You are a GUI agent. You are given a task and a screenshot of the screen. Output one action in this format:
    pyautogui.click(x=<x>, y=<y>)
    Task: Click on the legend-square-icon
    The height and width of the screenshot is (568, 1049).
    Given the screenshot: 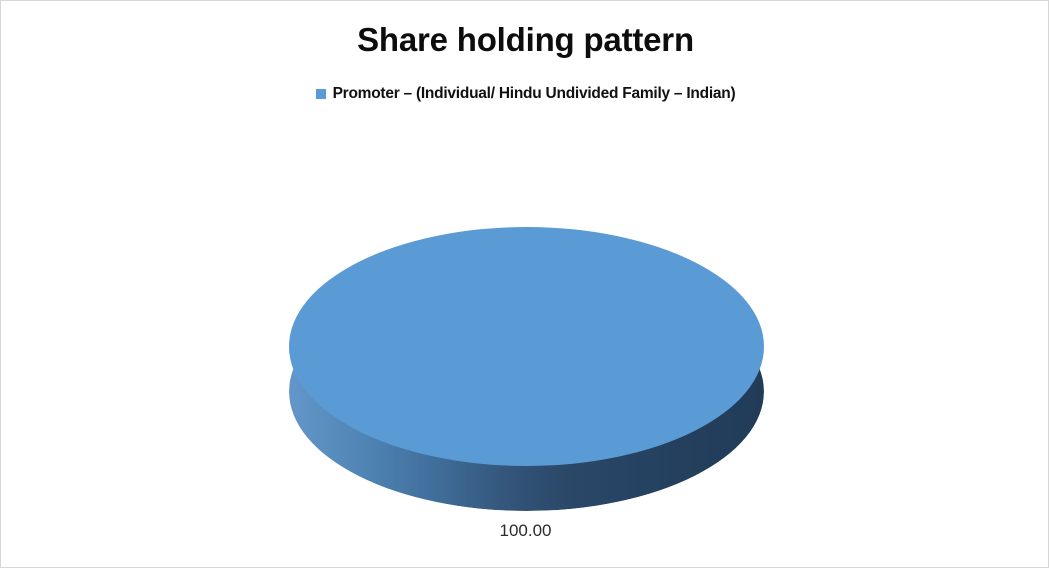 What is the action you would take?
    pyautogui.click(x=320, y=94)
    